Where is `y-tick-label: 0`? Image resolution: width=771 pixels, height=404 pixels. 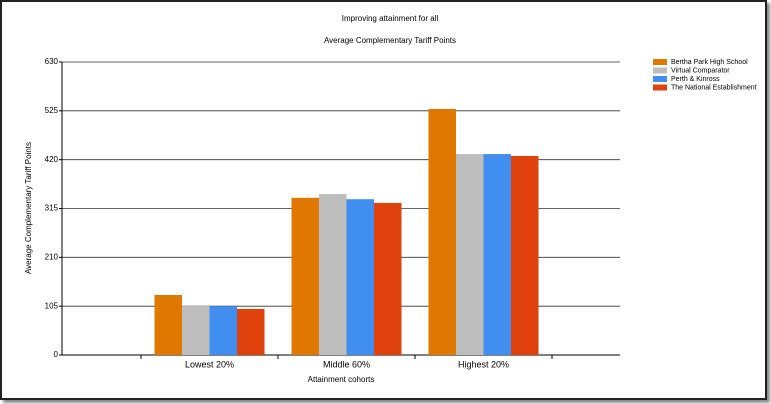
y-tick-label: 0 is located at coordinates (56, 354).